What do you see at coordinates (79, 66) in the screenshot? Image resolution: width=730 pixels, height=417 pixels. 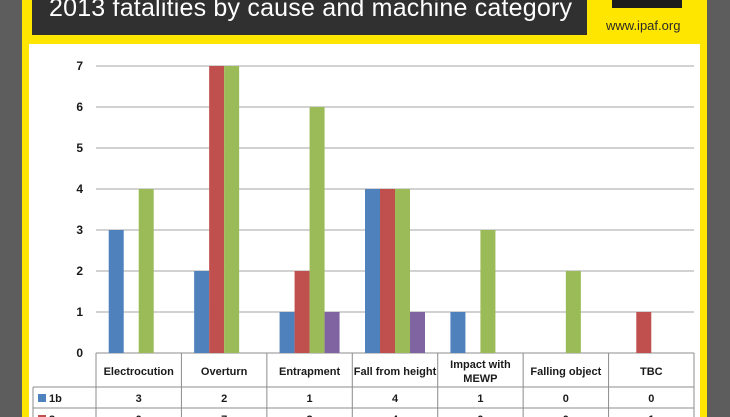 I see `y-tick-label: 7` at bounding box center [79, 66].